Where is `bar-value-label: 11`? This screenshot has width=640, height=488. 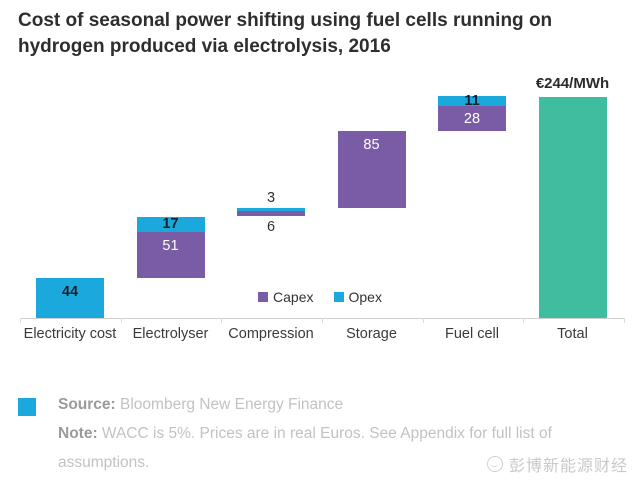 bar-value-label: 11 is located at coordinates (472, 101).